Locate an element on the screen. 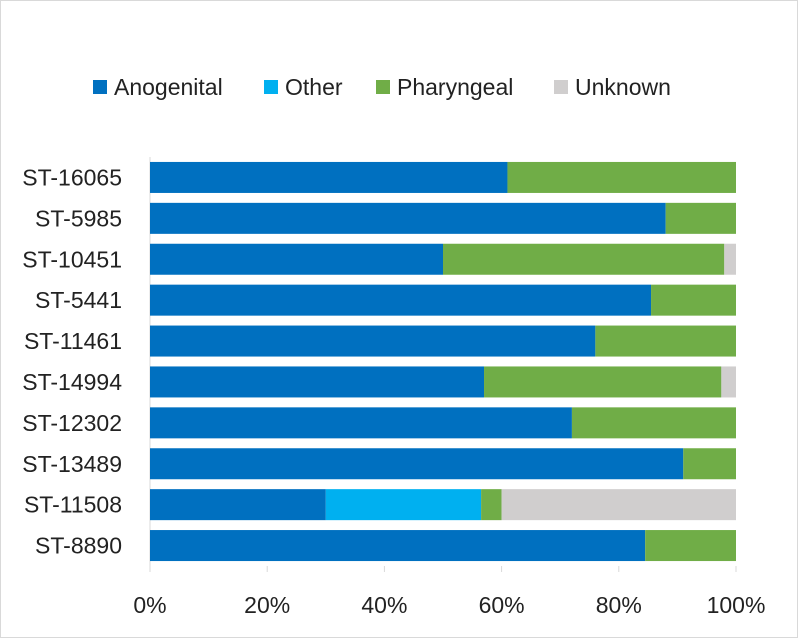  bar-st-5441-anogenital is located at coordinates (401, 300).